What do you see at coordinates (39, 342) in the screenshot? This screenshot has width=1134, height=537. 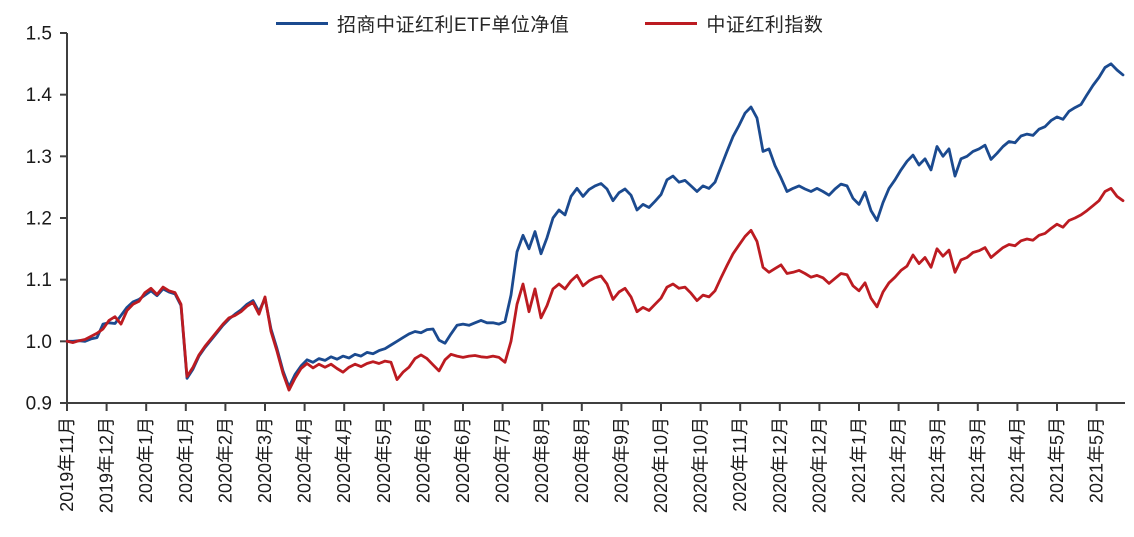 I see `y-tick-label: 1.0` at bounding box center [39, 342].